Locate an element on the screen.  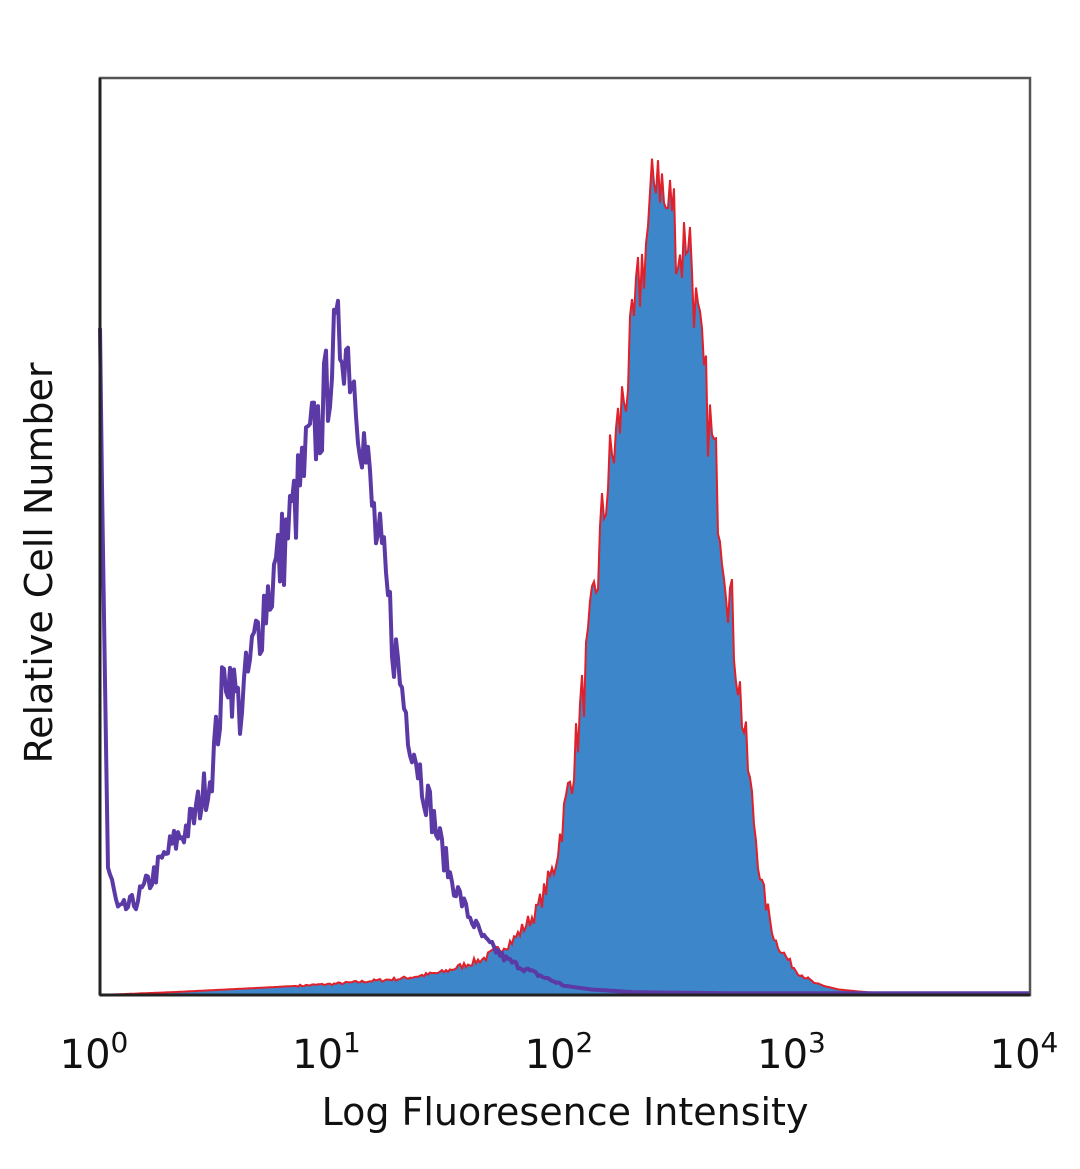
x-tick-label: 101 is located at coordinates (326, 1052).